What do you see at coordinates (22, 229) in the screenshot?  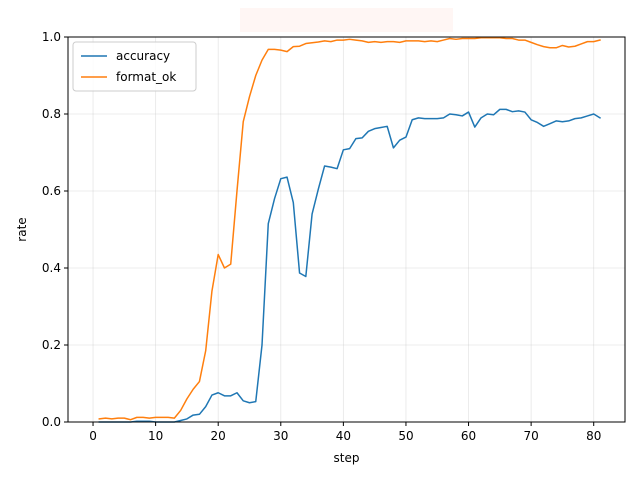 I see `y-axis-label: rate` at bounding box center [22, 229].